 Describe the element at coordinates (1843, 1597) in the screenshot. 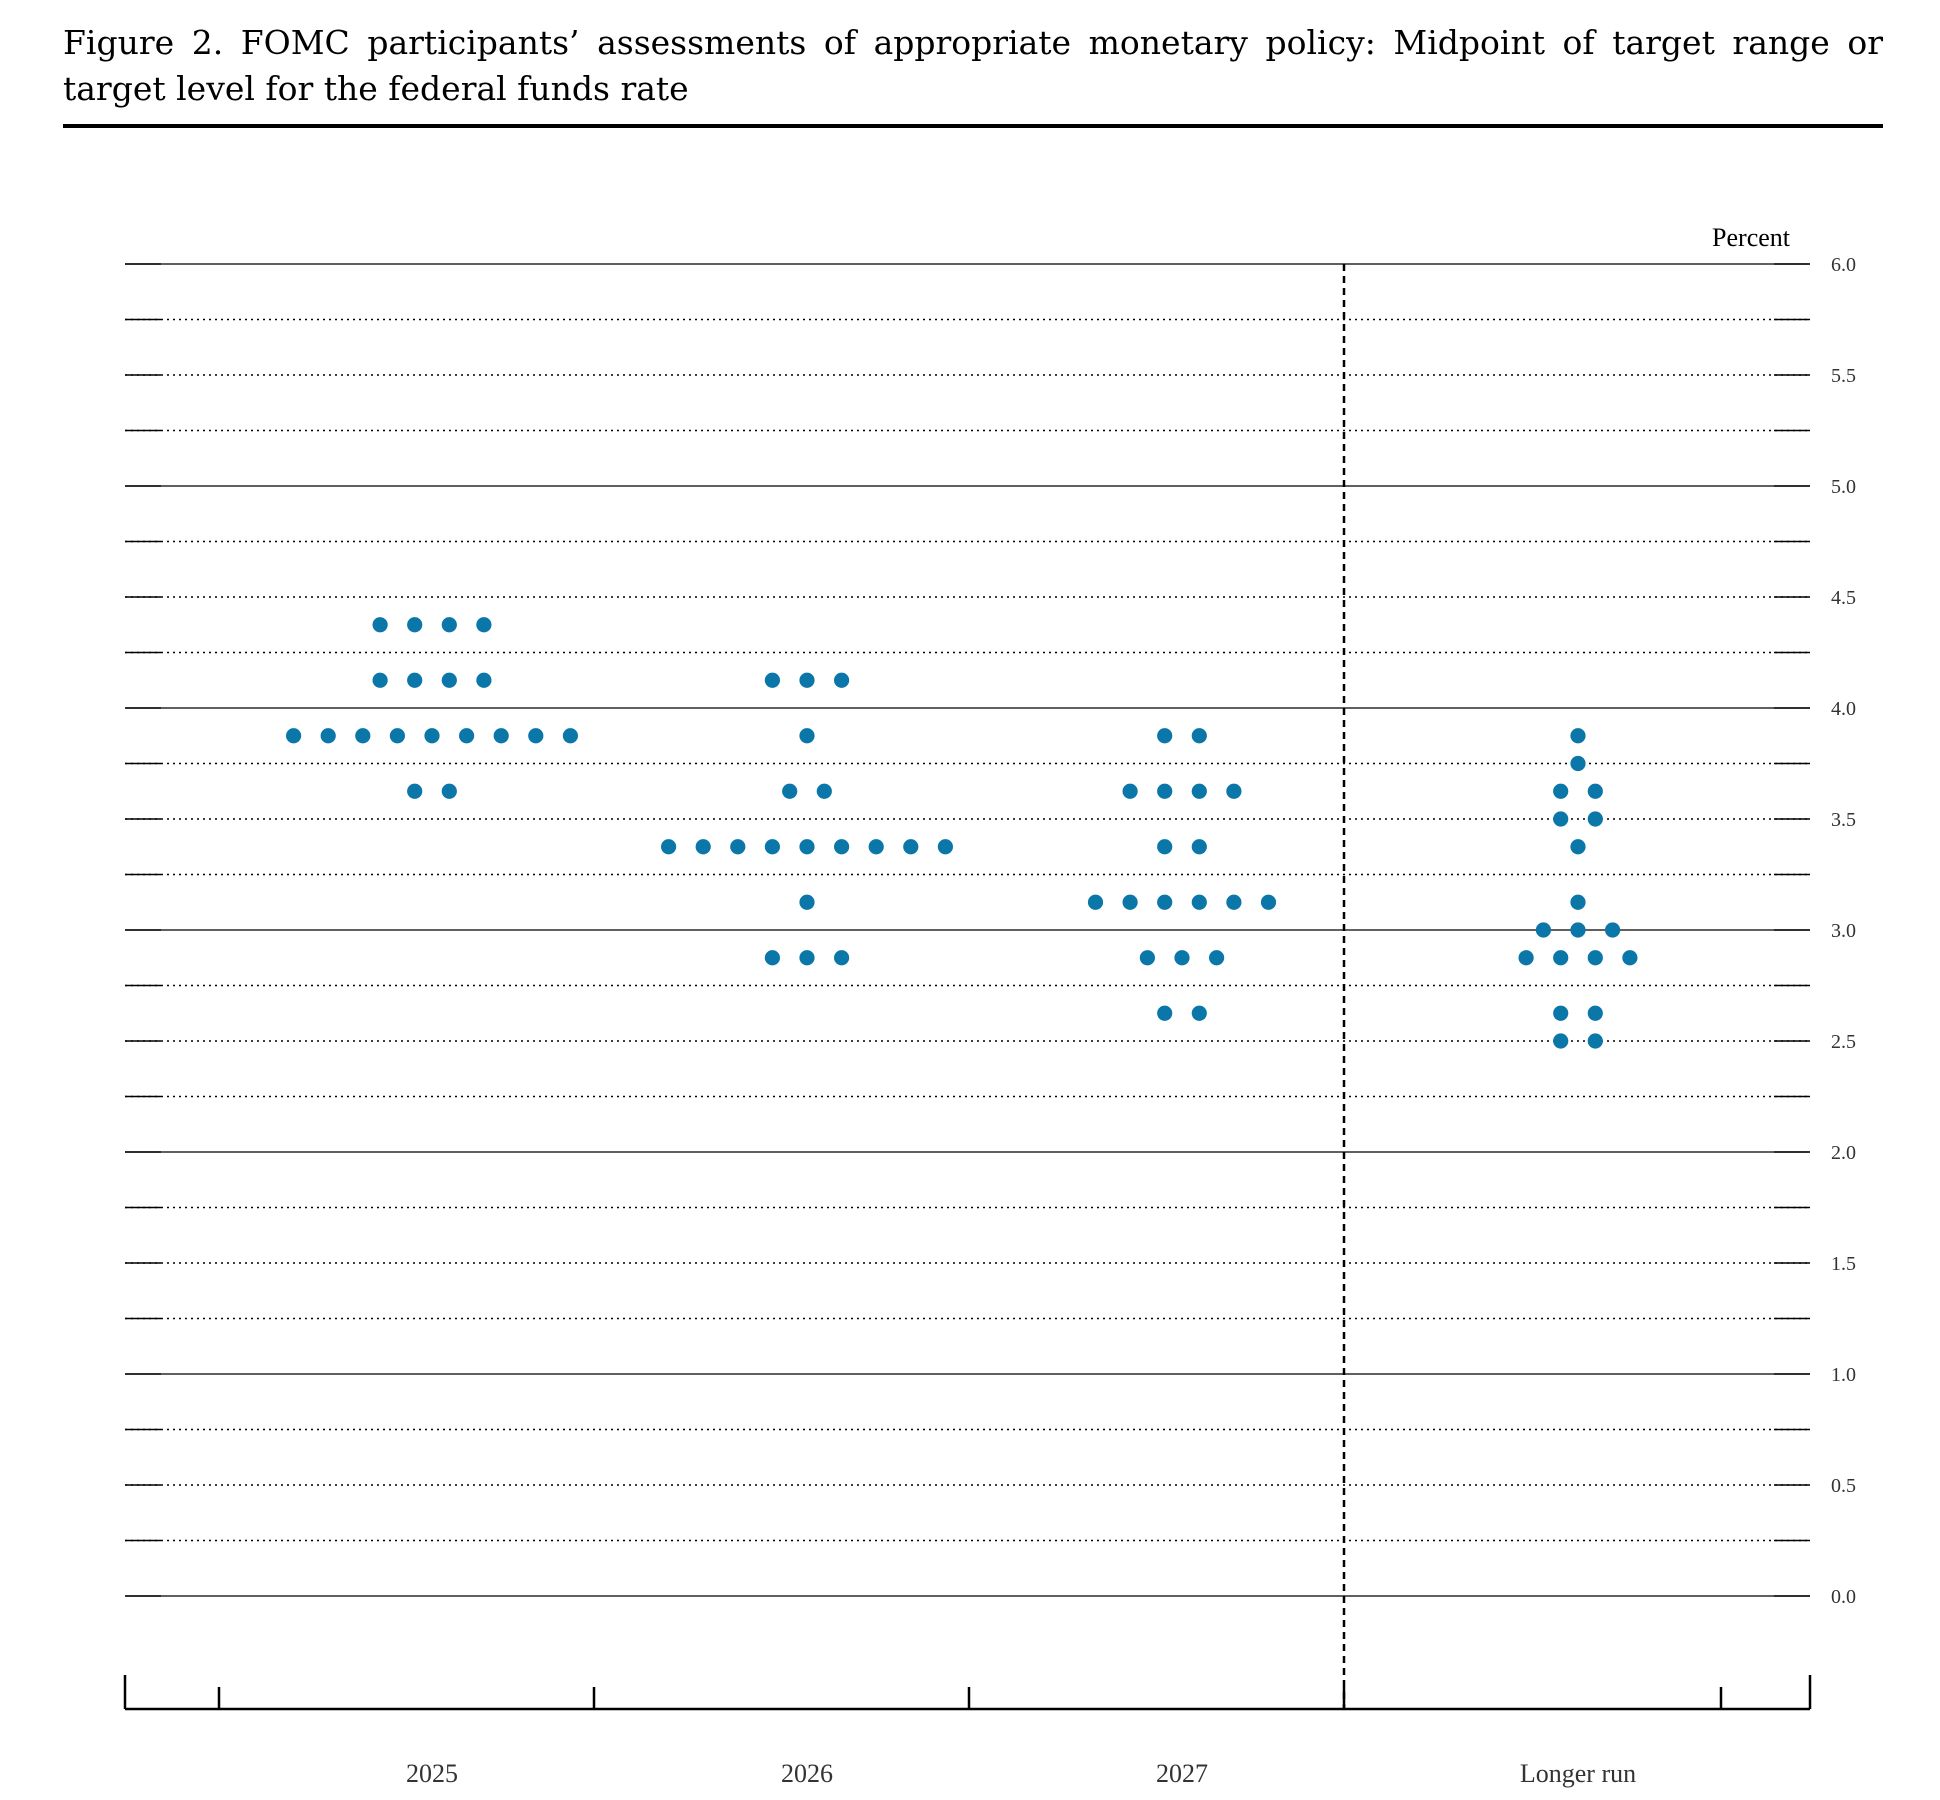

I see `y-tick-label: 0.0` at that location.